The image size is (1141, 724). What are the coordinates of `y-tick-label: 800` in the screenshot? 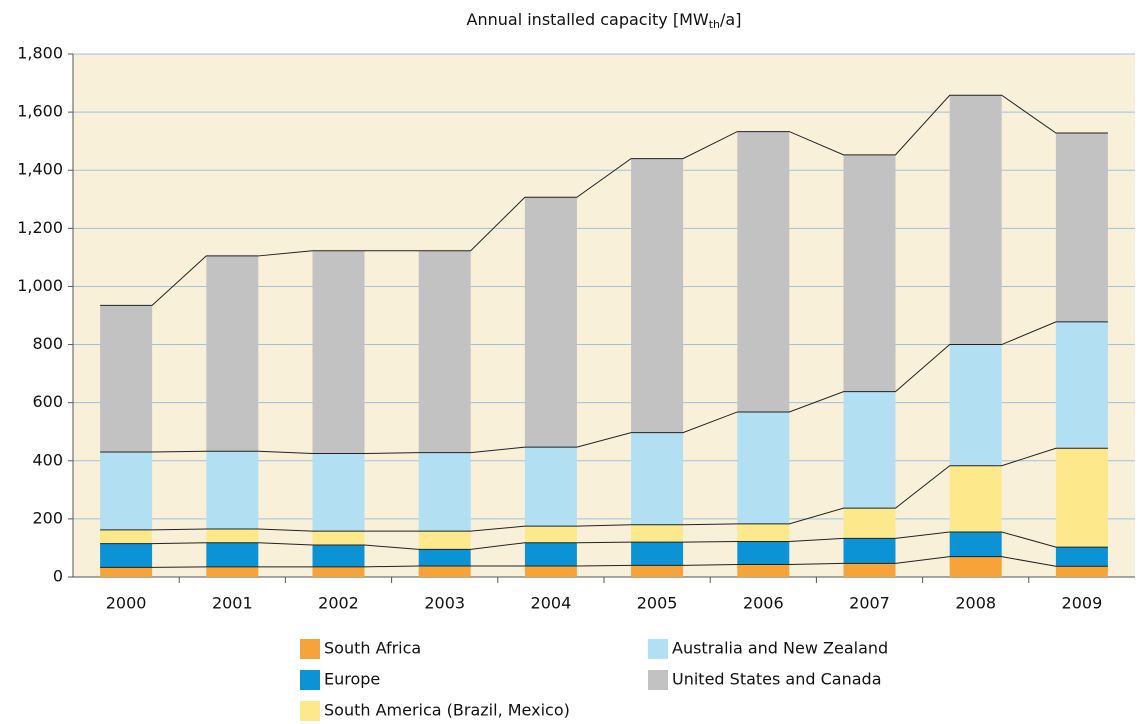 It's located at (47, 343).